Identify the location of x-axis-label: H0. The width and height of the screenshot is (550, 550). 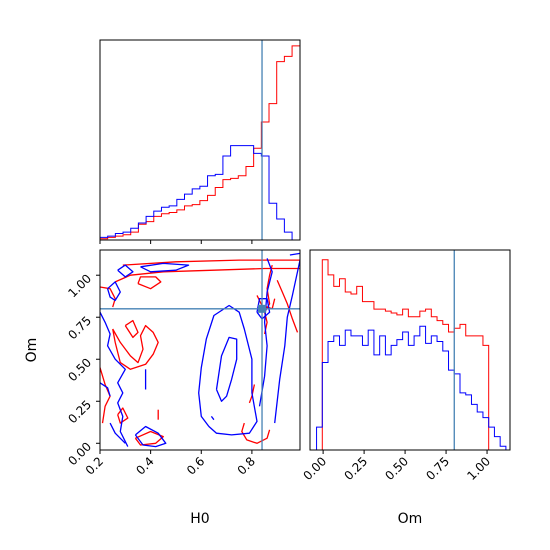
(199, 519).